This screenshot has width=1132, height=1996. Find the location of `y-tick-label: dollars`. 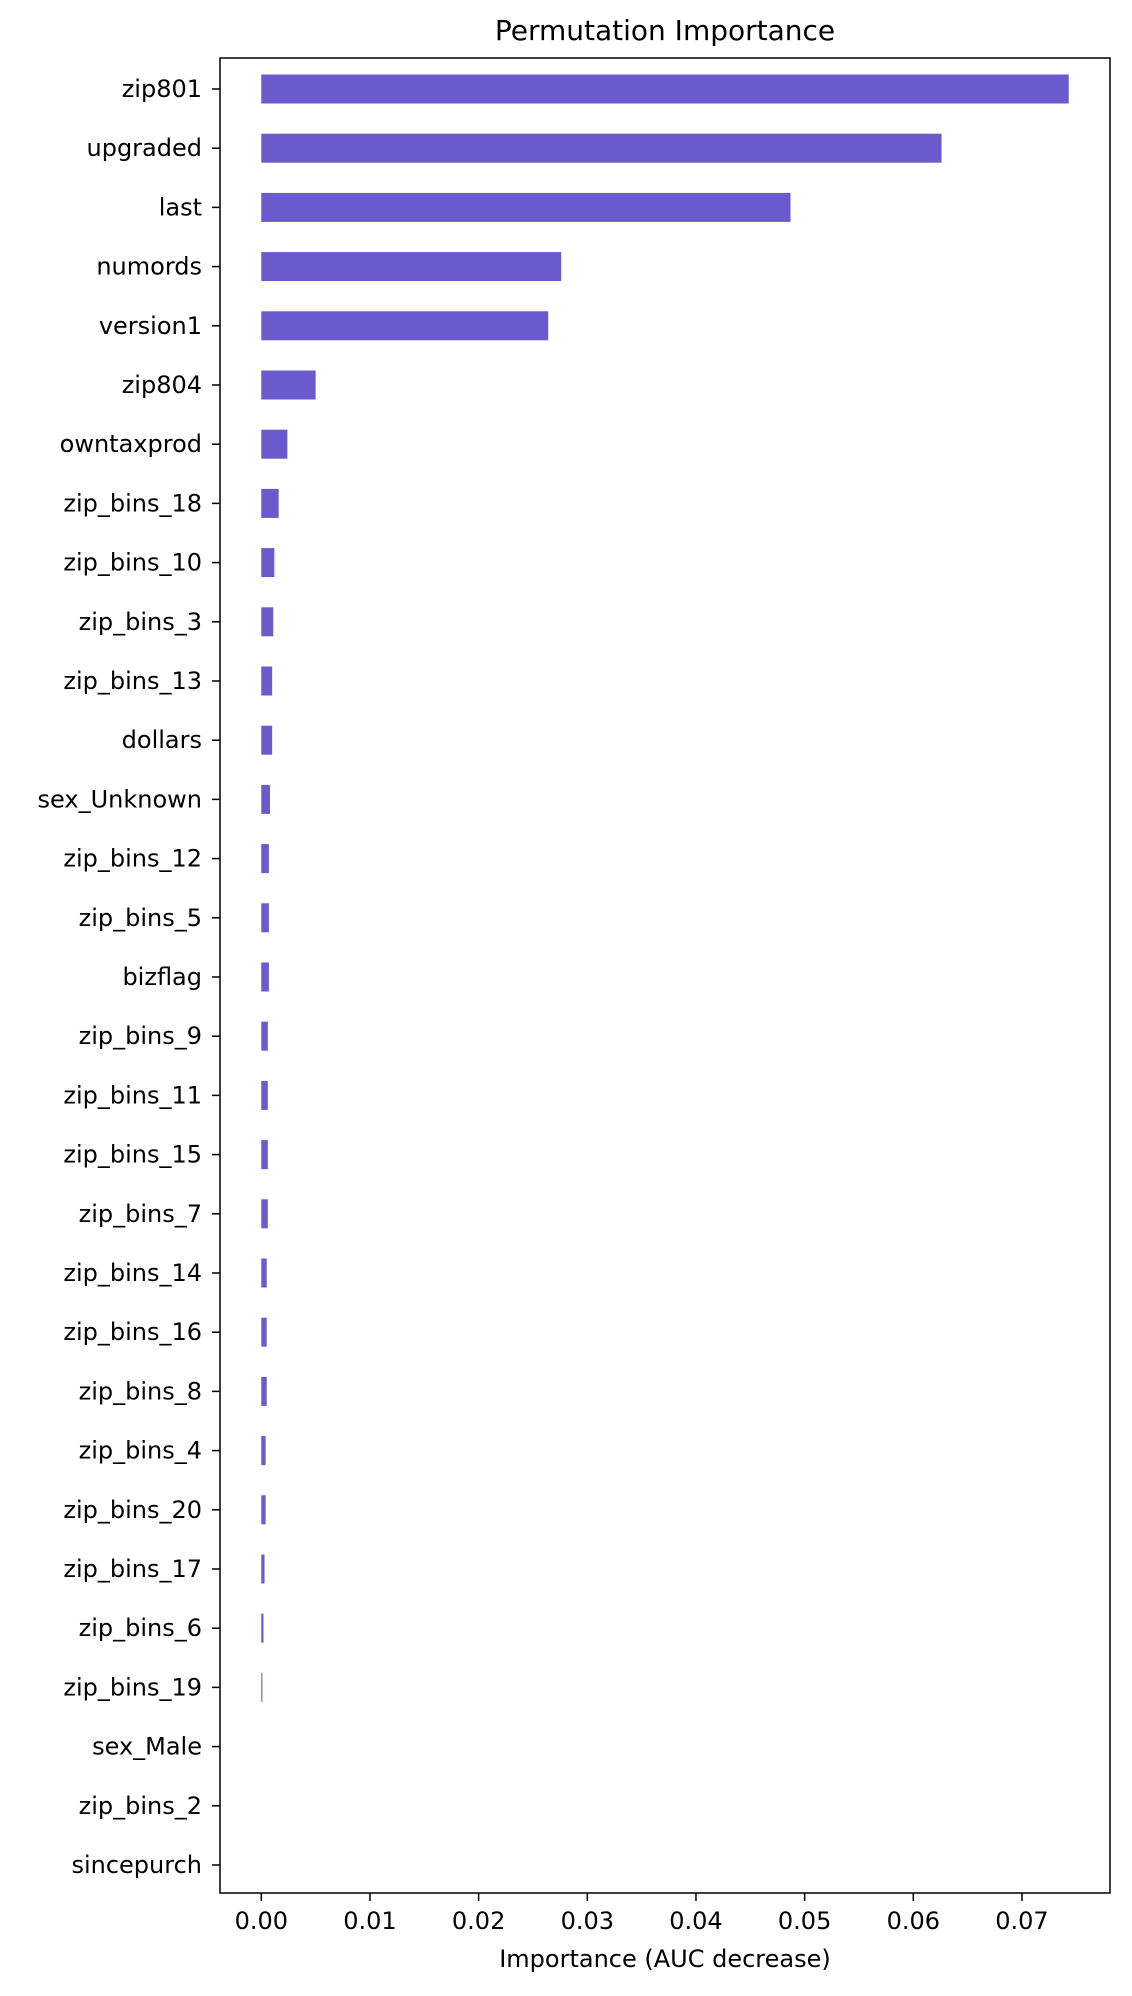

y-tick-label: dollars is located at coordinates (162, 740).